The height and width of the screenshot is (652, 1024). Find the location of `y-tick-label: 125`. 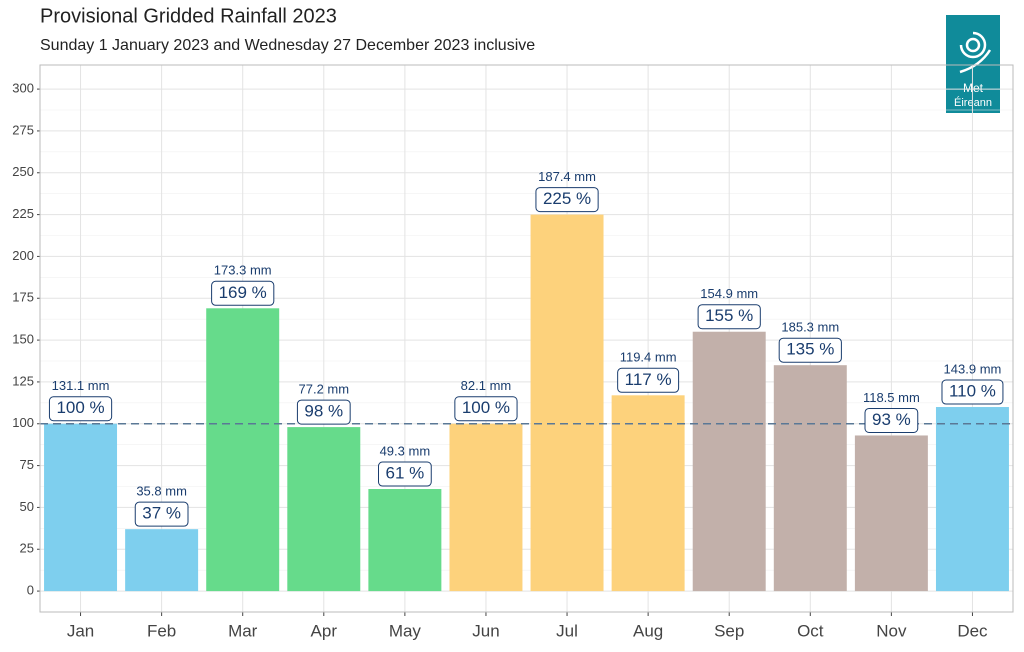

y-tick-label: 125 is located at coordinates (23, 380).